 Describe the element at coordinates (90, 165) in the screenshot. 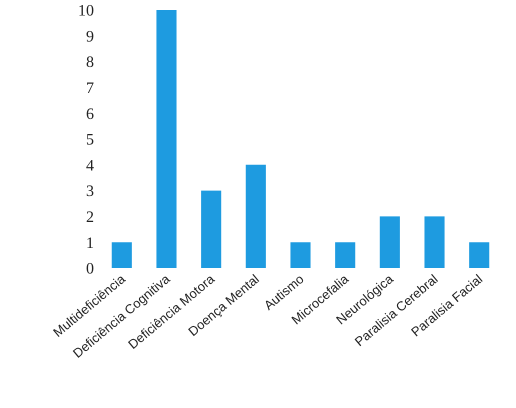

I see `y-tick-label: 4` at that location.